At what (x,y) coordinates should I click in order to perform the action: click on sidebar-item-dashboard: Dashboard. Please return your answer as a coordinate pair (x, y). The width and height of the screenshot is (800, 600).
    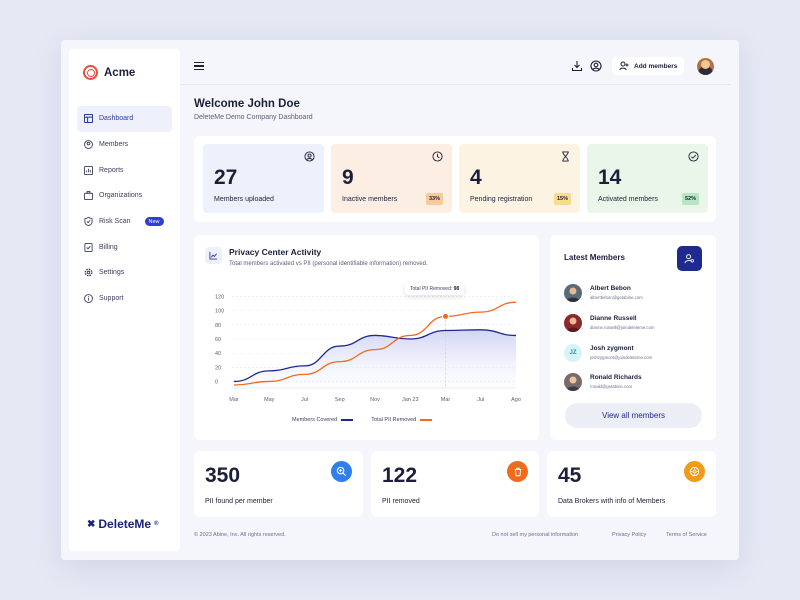
    Looking at the image, I should click on (124, 119).